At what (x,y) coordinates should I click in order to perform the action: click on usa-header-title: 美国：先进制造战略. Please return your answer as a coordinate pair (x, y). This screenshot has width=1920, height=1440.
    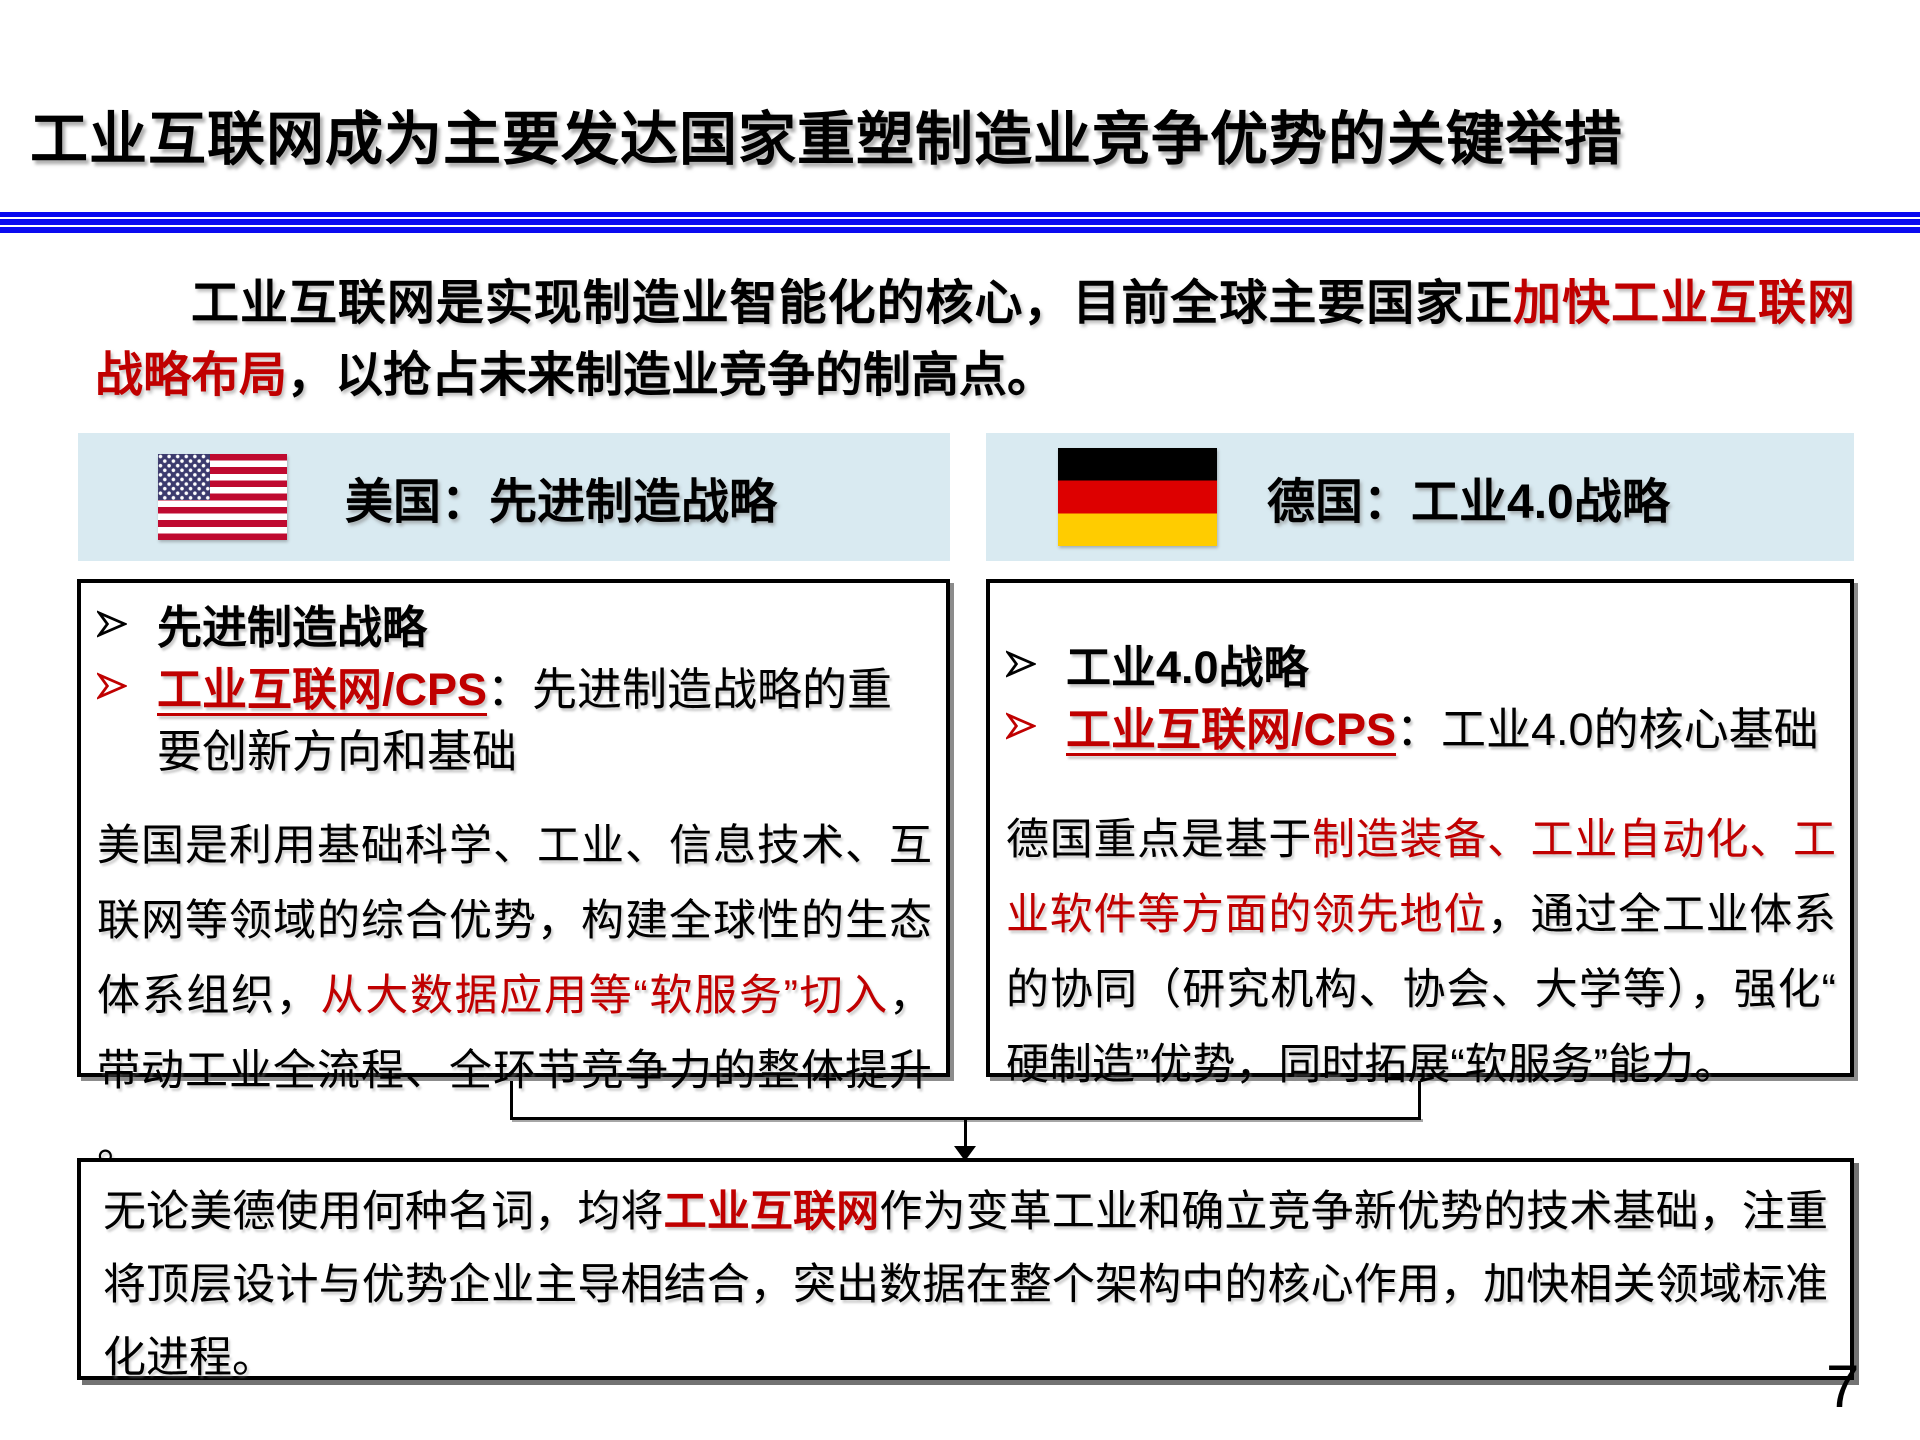
    Looking at the image, I should click on (561, 502).